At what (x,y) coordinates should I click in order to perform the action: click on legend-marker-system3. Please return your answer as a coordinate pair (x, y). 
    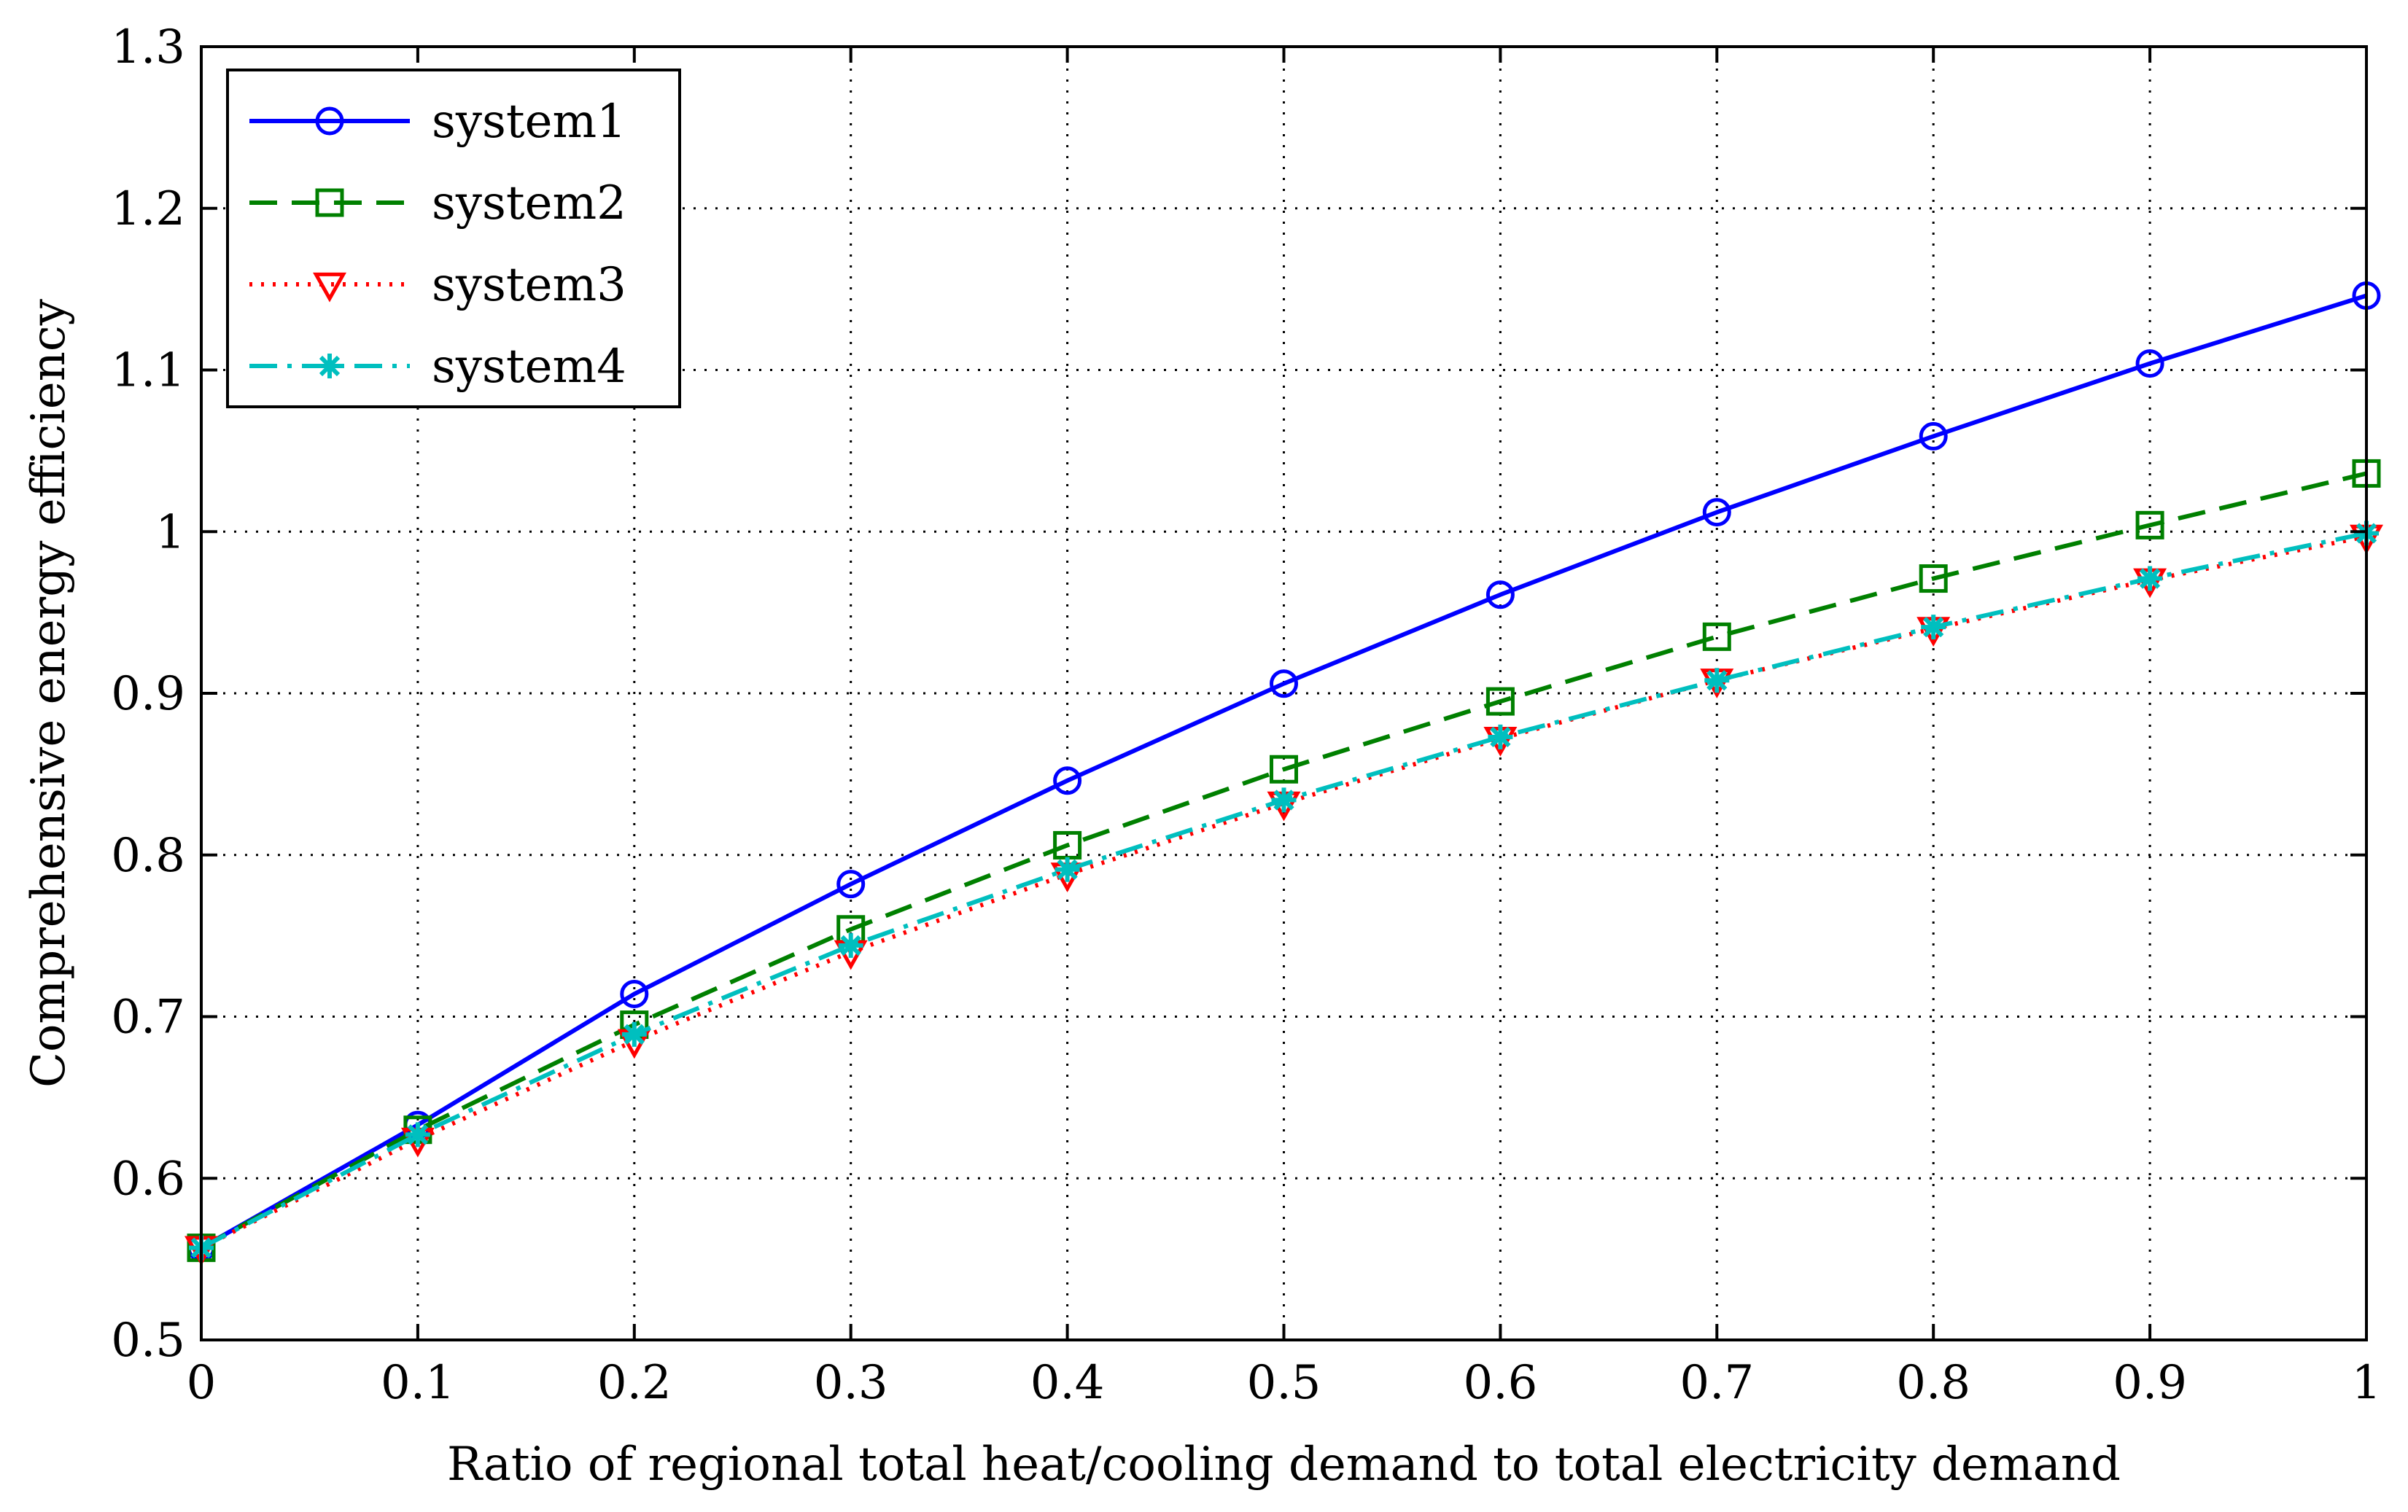
    Looking at the image, I should click on (329, 287).